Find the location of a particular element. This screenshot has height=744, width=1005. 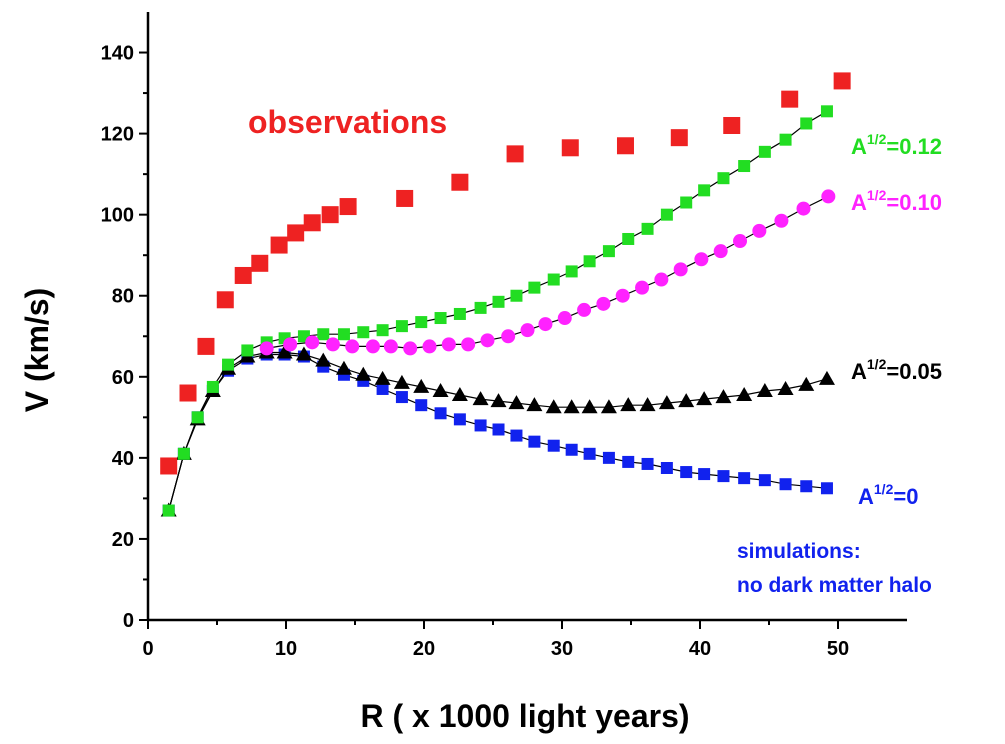

series-label: A1/2=0.12 is located at coordinates (896, 145).